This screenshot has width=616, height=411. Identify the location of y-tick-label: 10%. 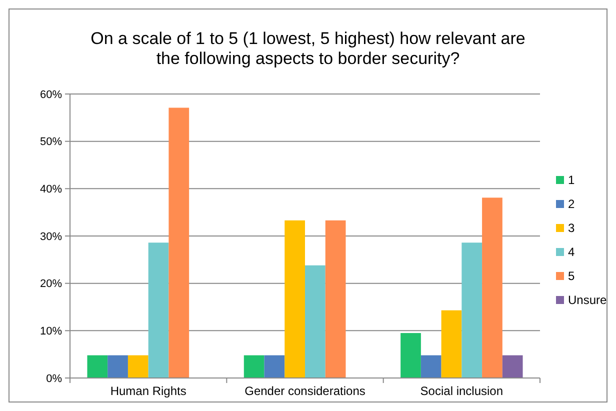
(51, 332).